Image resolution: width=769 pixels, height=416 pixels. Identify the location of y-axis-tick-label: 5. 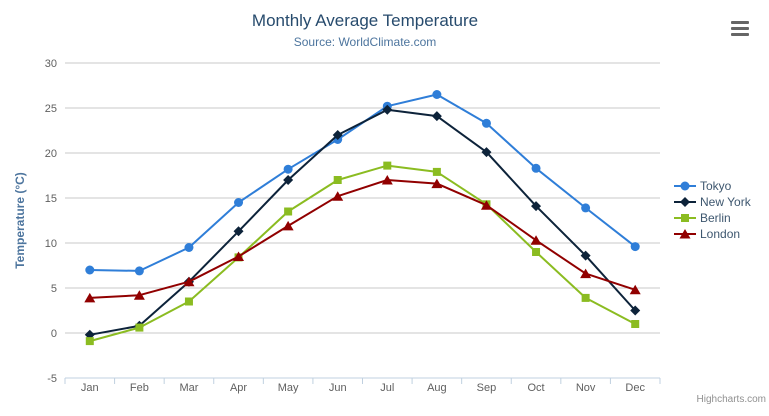
(54, 289).